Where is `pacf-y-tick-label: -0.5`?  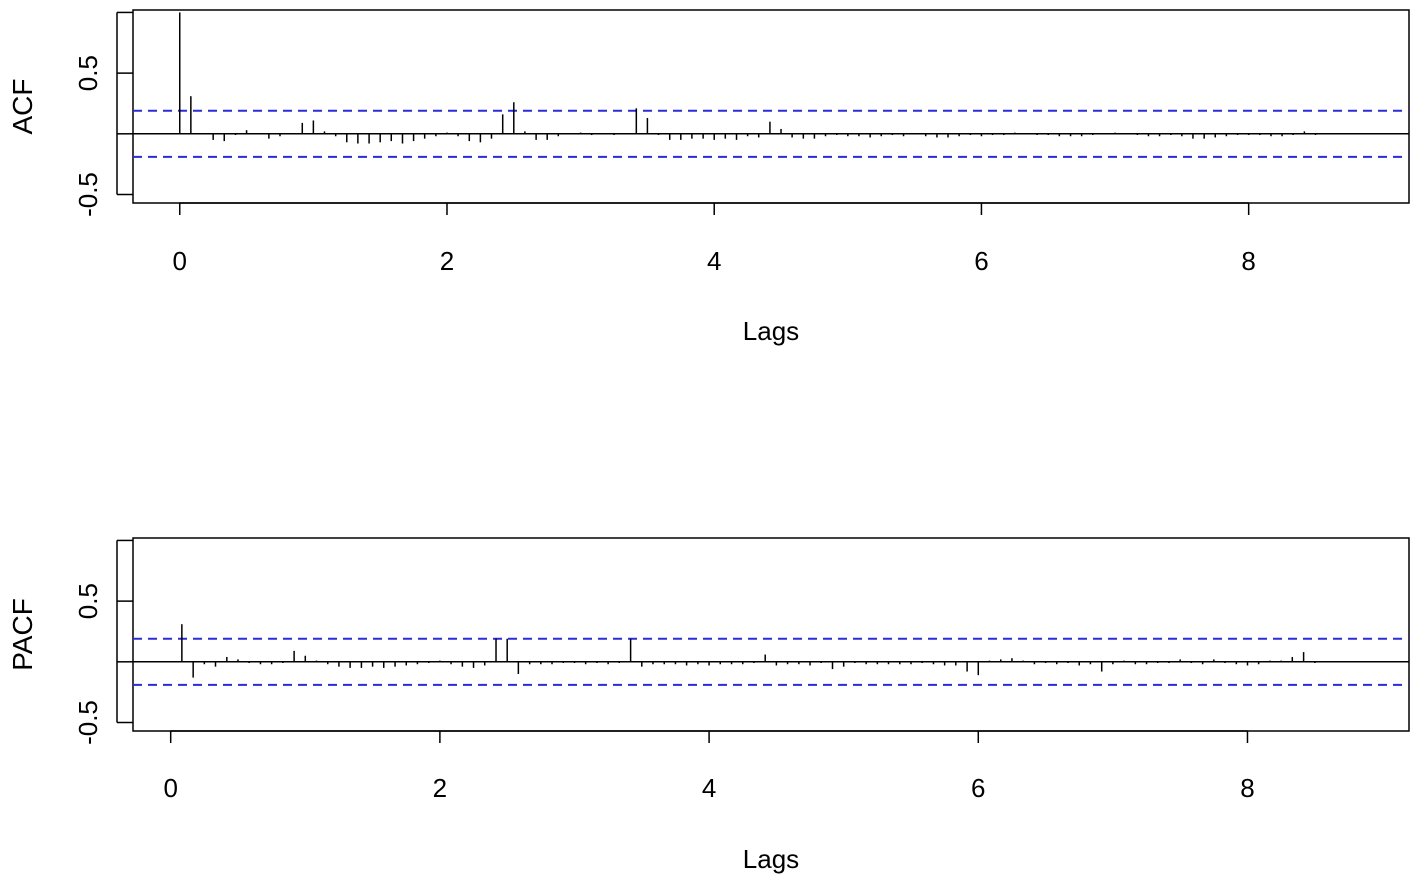
pacf-y-tick-label: -0.5 is located at coordinates (88, 722).